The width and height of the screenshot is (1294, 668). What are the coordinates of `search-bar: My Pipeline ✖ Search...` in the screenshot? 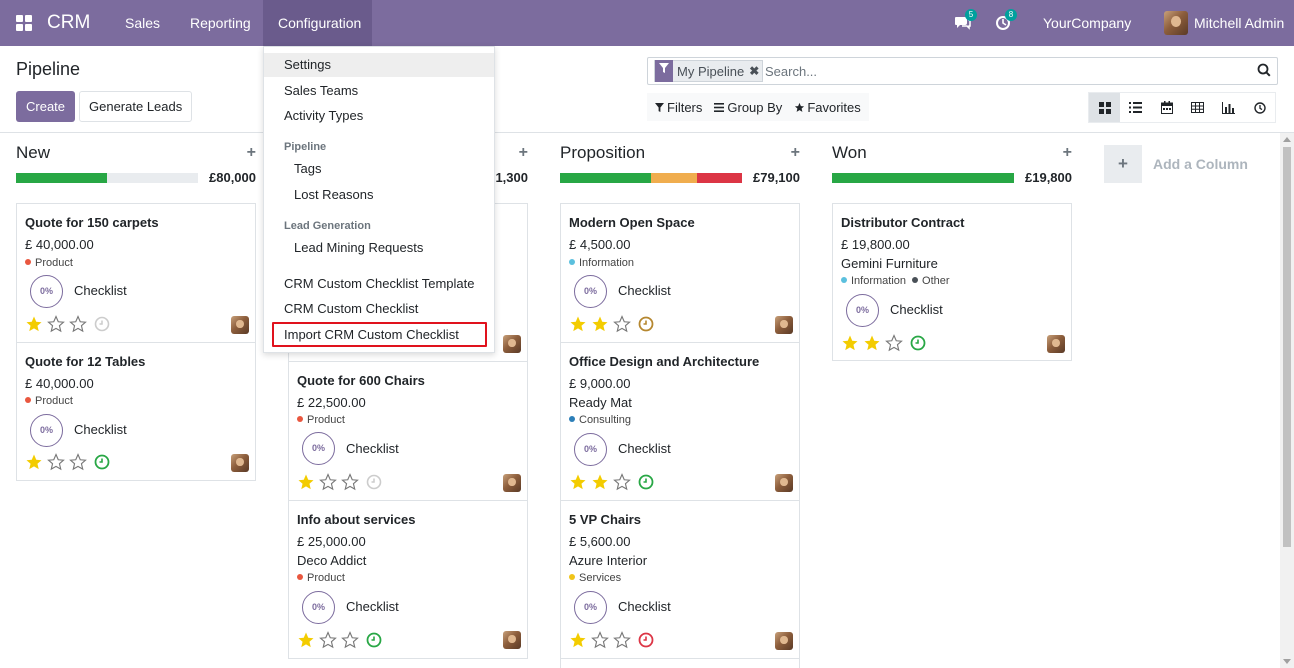 It's located at (962, 71).